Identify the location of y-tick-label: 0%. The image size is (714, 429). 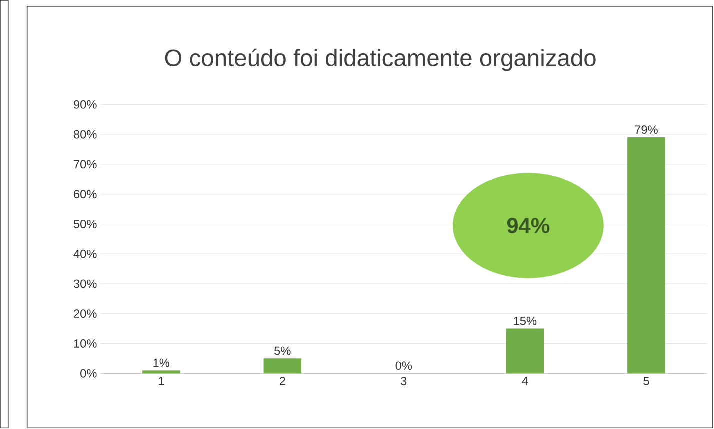
(88, 374).